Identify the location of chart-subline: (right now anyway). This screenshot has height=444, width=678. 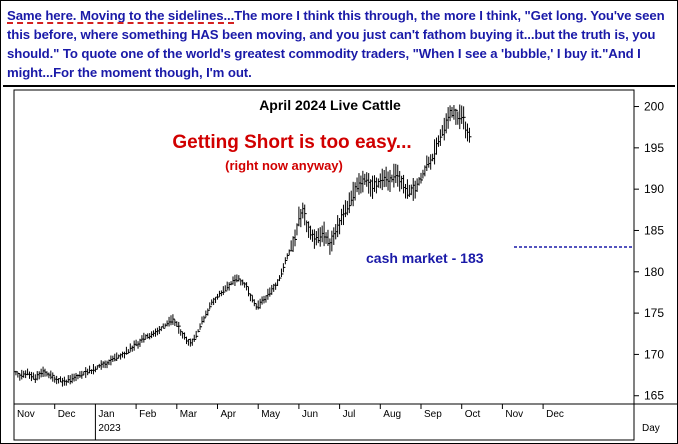
(284, 165).